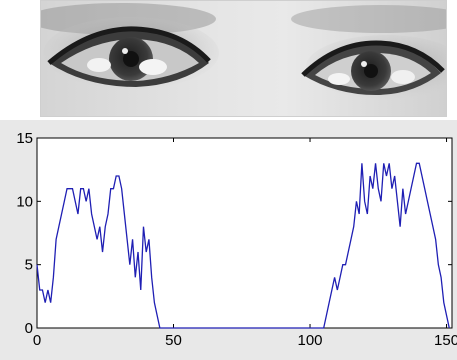  I want to click on y-tick-label: 5, so click(29, 265).